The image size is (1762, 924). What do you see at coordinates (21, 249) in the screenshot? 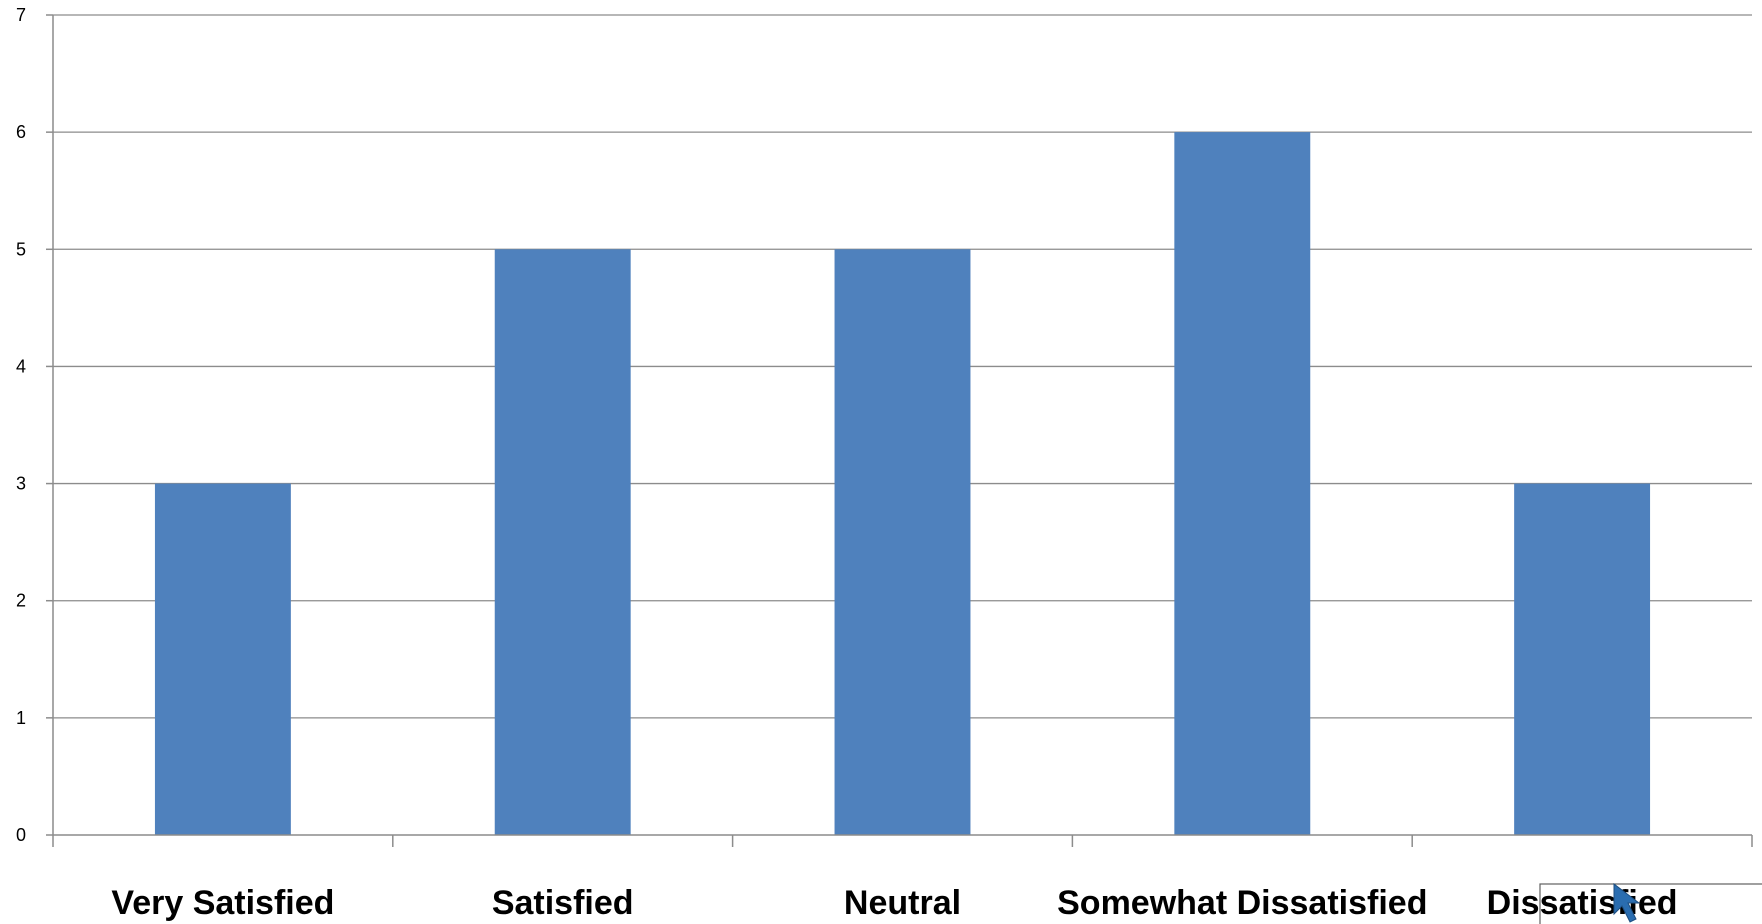
I see `y-tick-label: 5` at bounding box center [21, 249].